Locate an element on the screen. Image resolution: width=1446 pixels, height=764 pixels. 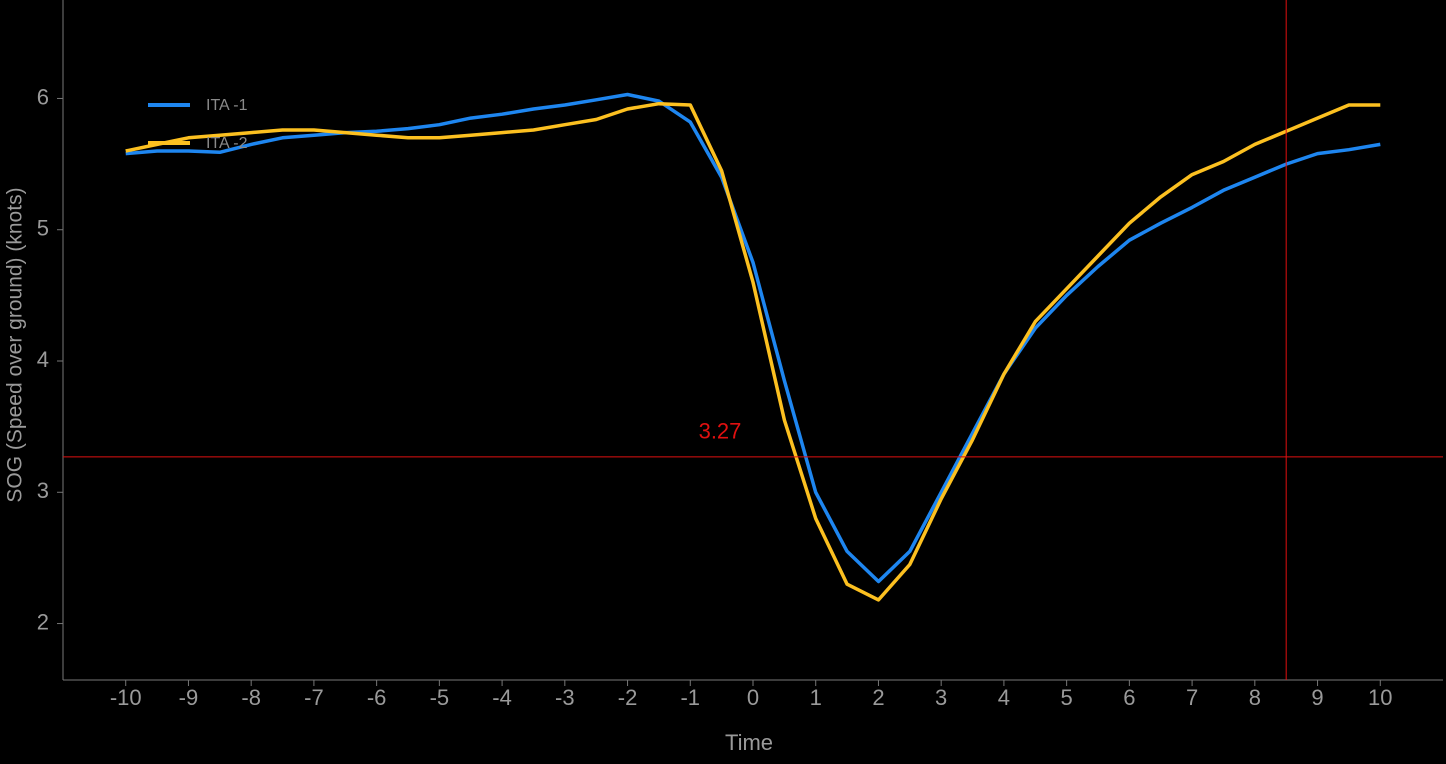
x-tick-label: 5 is located at coordinates (1067, 697).